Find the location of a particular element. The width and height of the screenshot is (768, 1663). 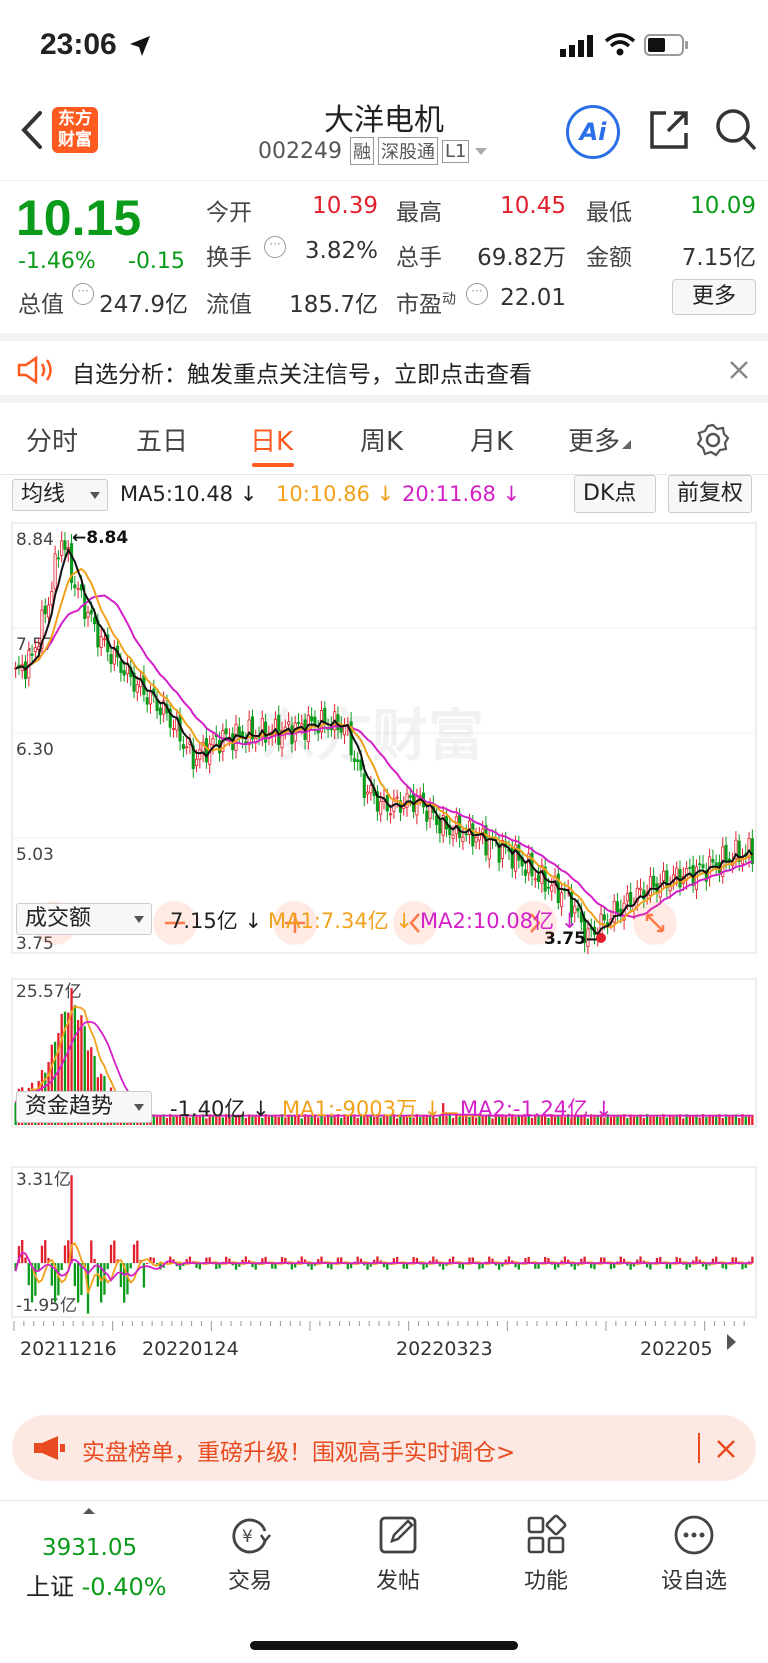

label-pe: 市盈动 is located at coordinates (426, 304).